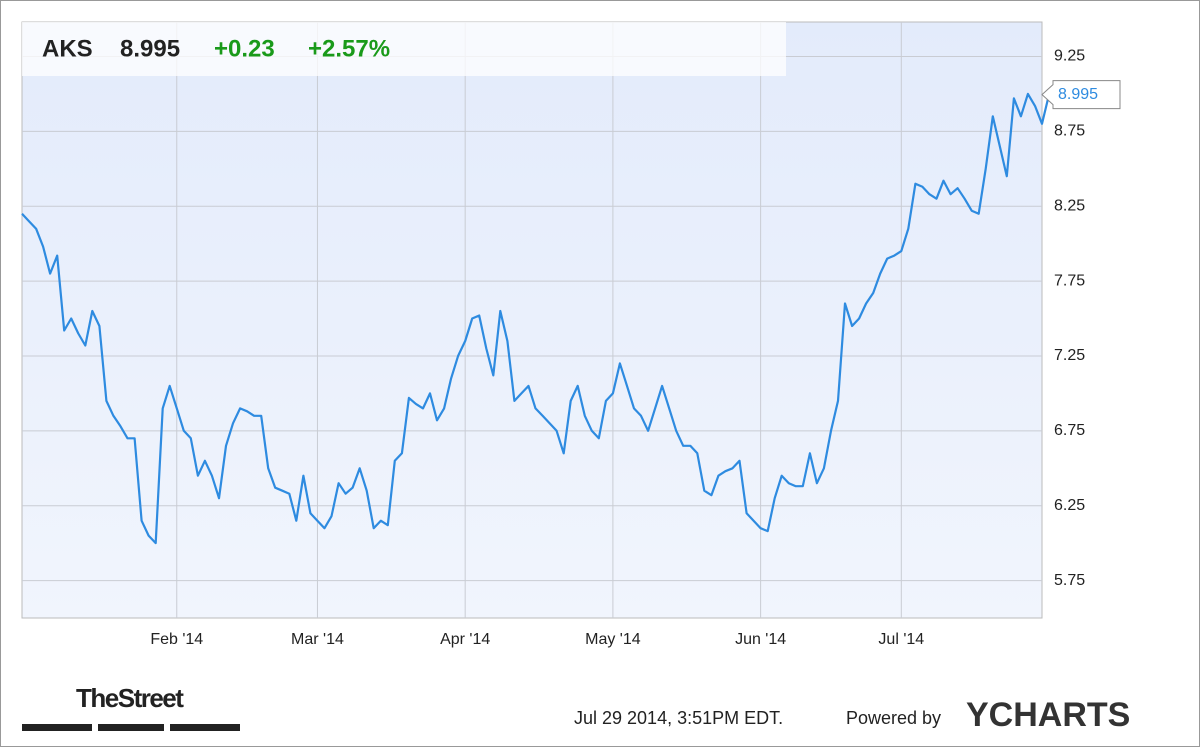 The image size is (1200, 752). I want to click on header-box, so click(404, 49).